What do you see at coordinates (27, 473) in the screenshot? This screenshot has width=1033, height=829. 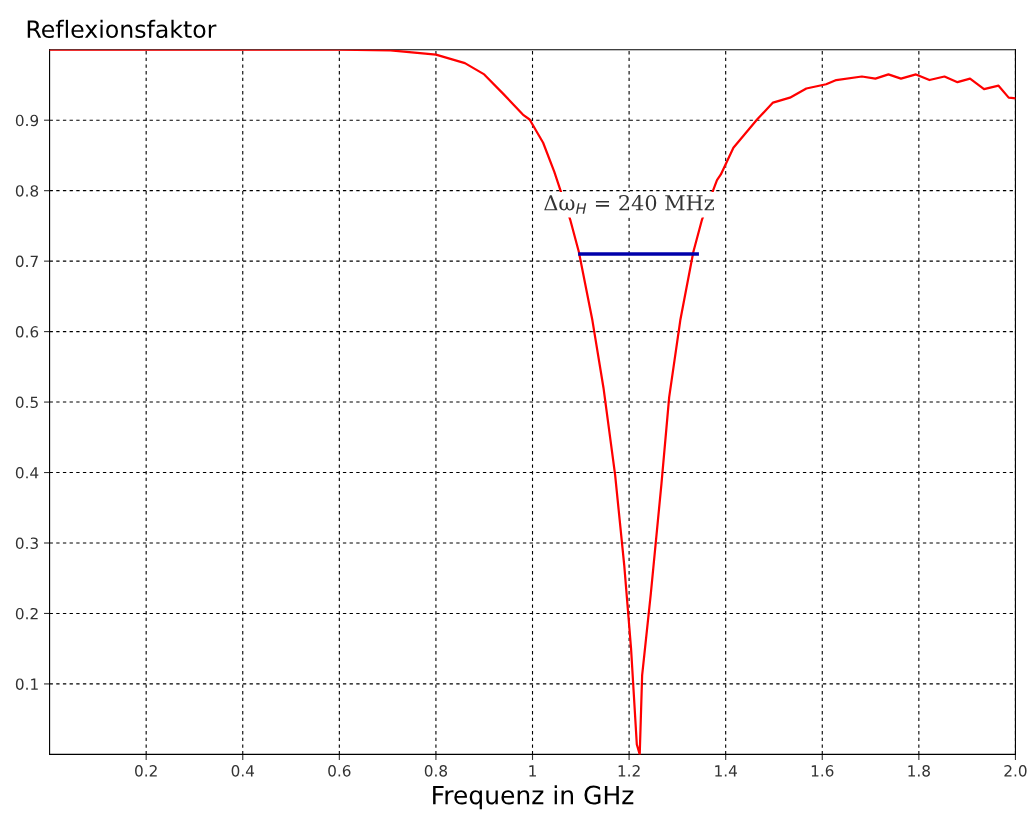 I see `y-tick-label: 0.4` at bounding box center [27, 473].